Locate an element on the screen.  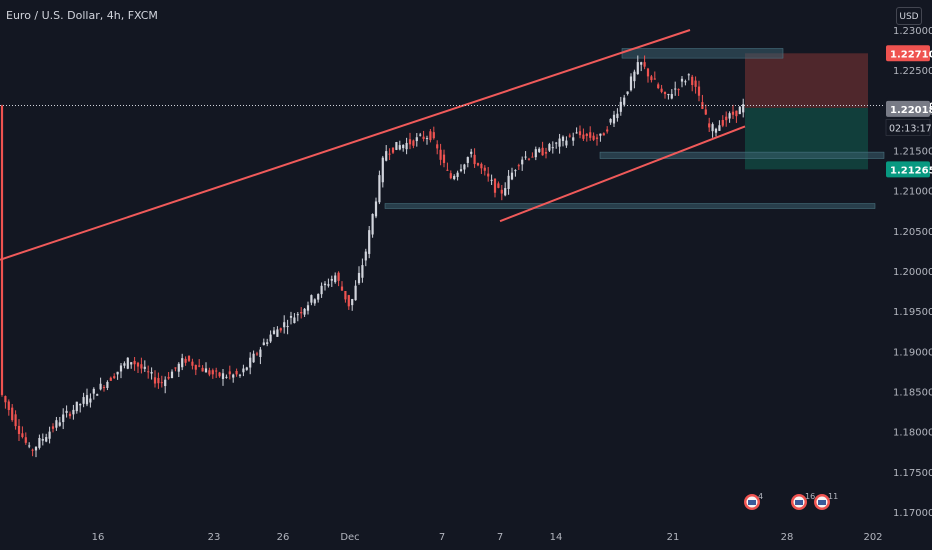
x-tick-label: 16 is located at coordinates (98, 537).